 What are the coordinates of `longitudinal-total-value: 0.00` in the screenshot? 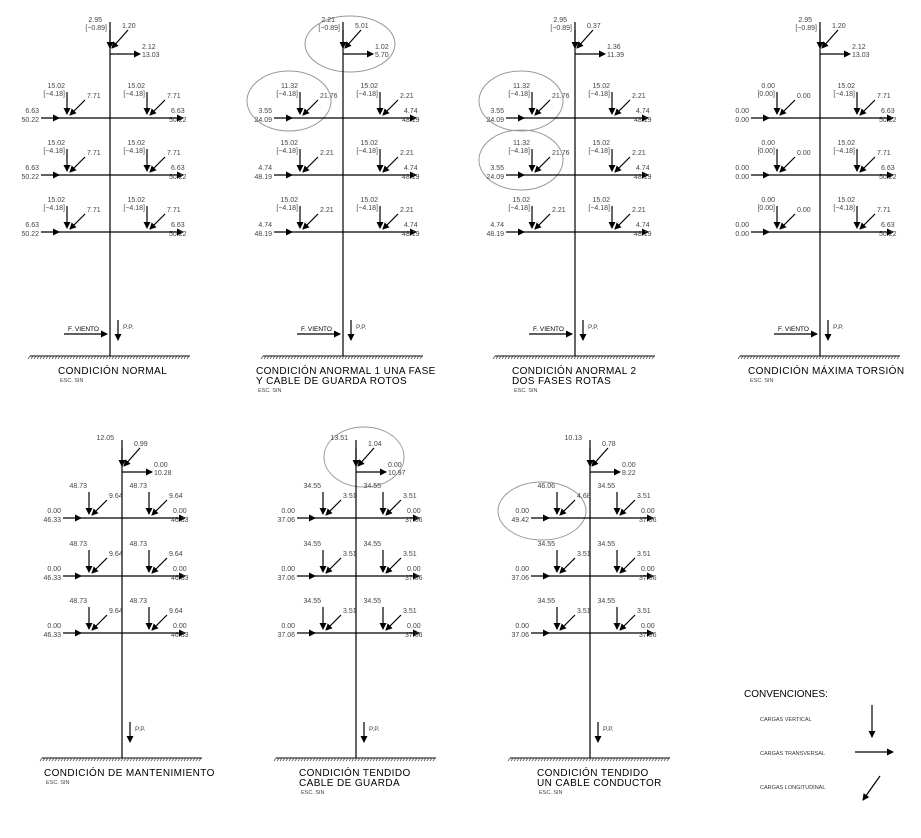 It's located at (742, 177).